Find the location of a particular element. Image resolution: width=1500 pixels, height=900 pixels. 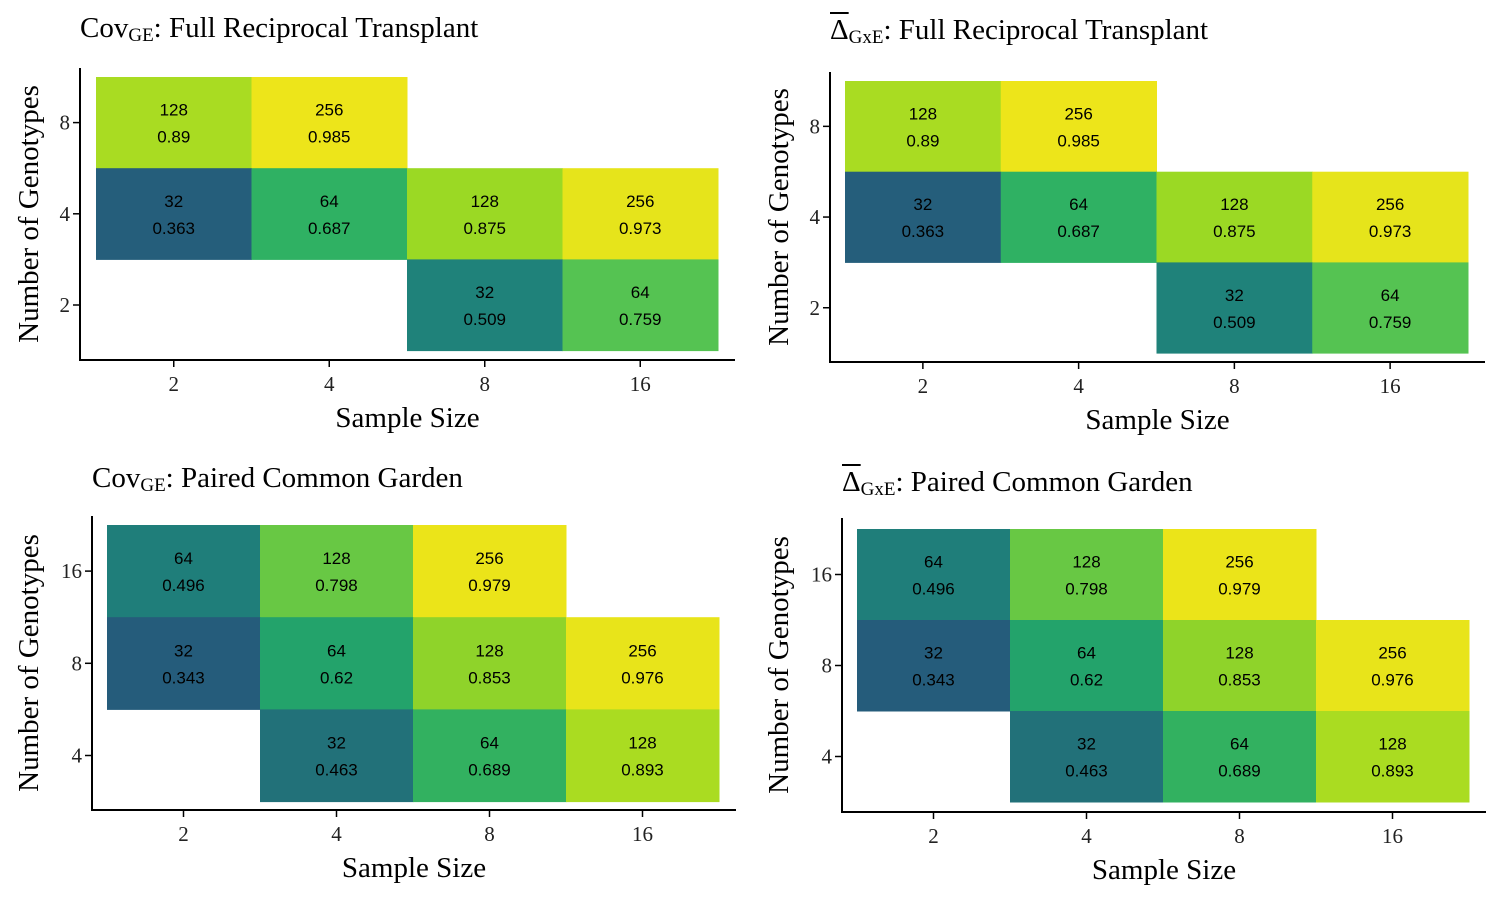

cell-power-value: 0.979 is located at coordinates (489, 585).